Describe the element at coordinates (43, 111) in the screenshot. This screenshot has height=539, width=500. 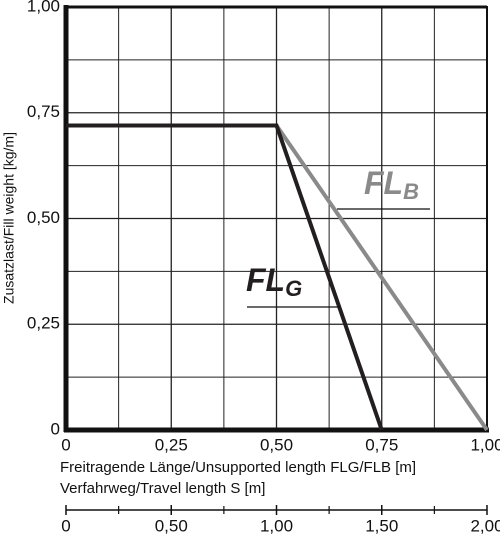
I see `y-tick-label: 0,75` at that location.